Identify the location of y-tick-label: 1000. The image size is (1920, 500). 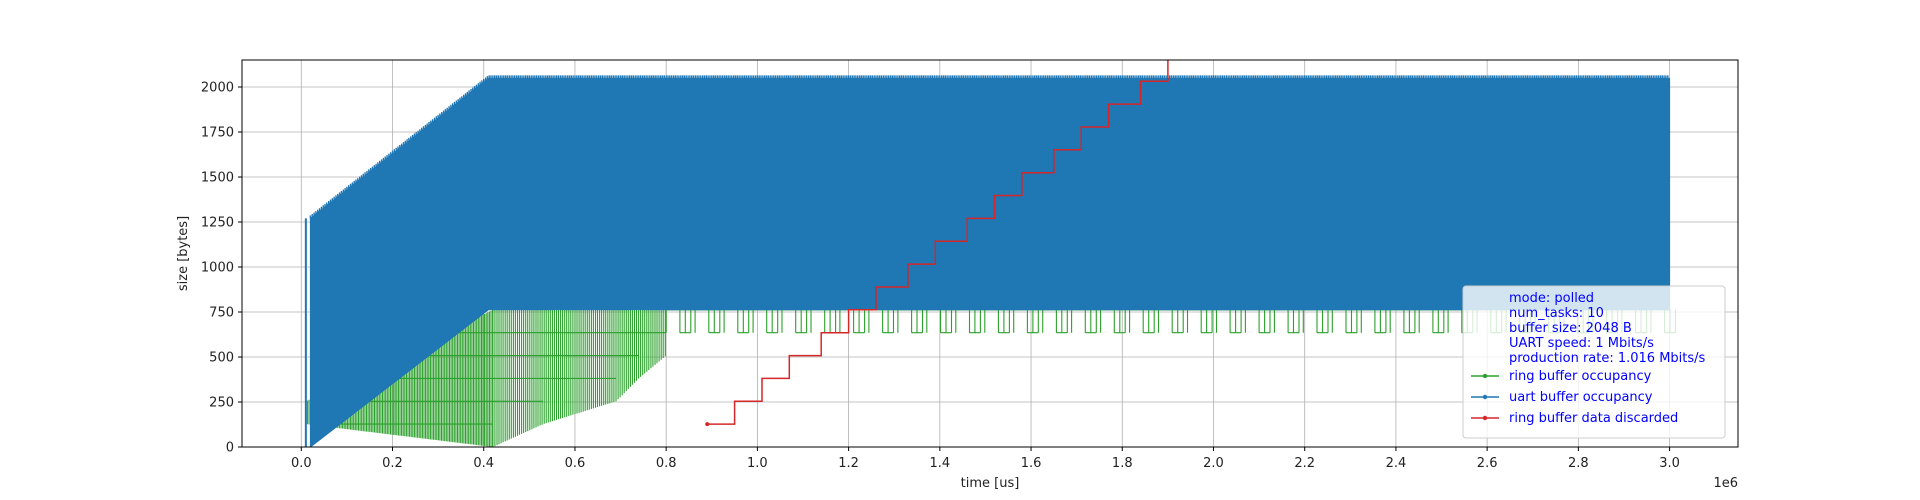
(217, 268).